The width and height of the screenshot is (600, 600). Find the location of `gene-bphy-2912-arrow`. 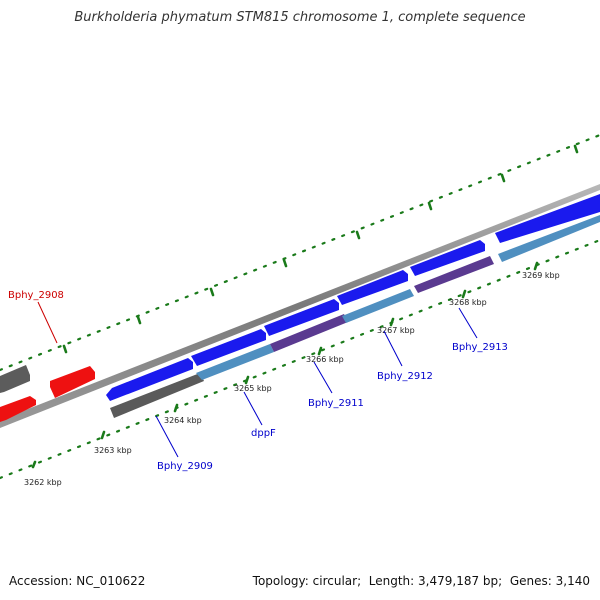

gene-bphy-2912-arrow is located at coordinates (378, 306).